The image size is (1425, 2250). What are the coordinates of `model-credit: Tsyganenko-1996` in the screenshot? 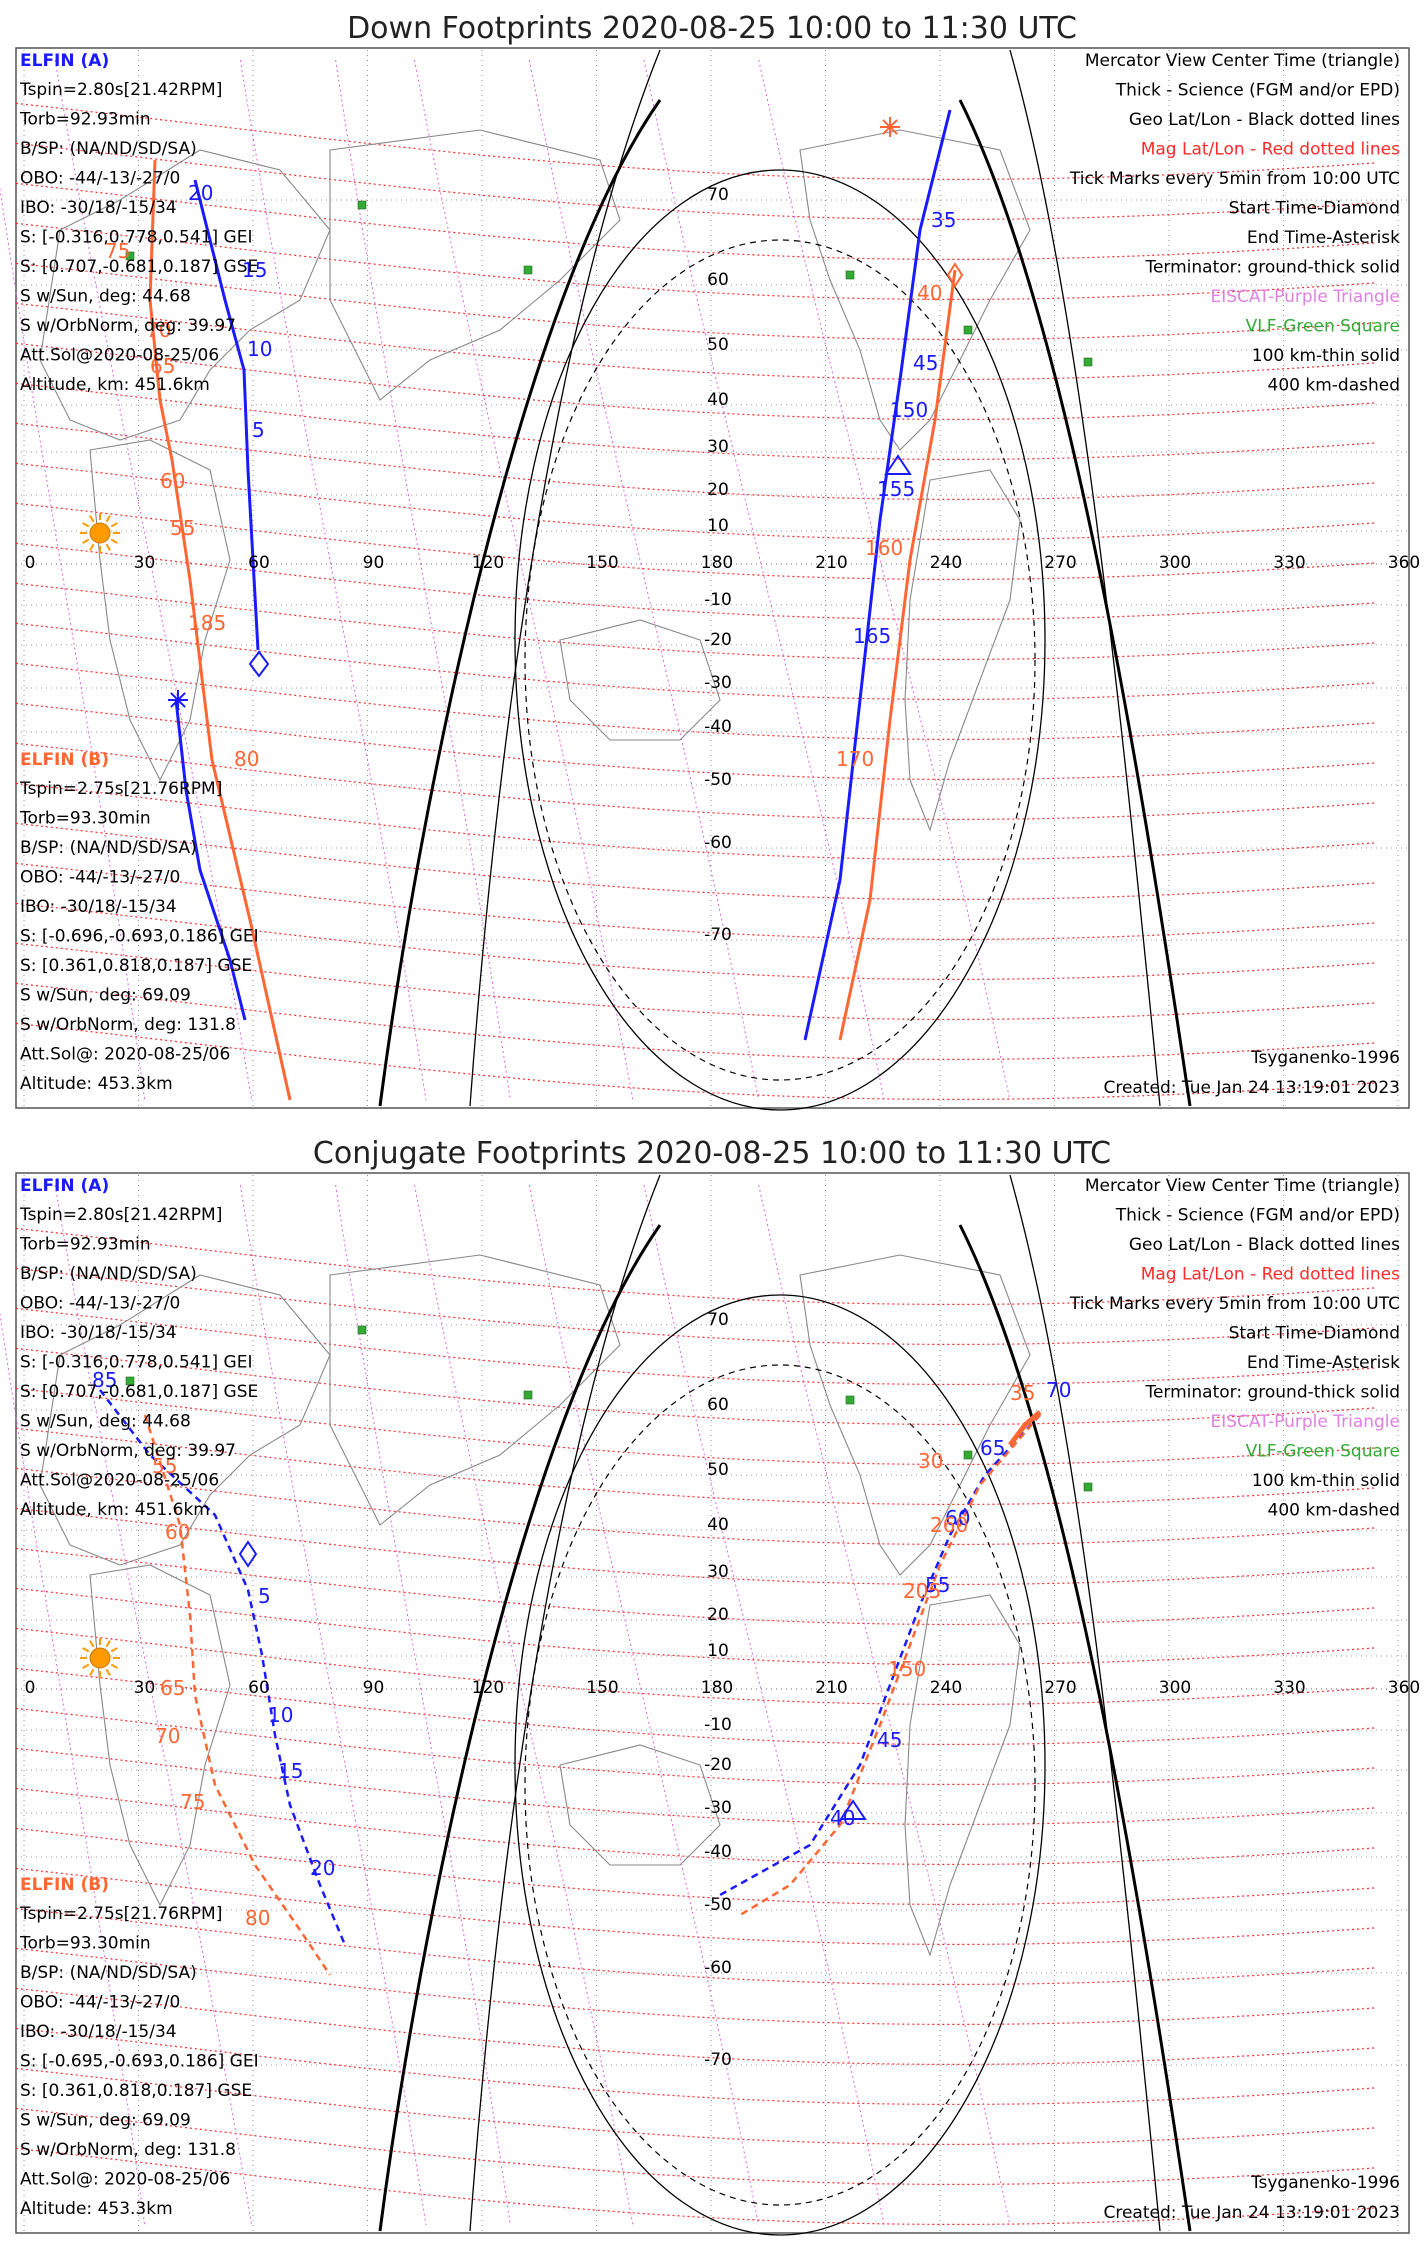 It's located at (1325, 2183).